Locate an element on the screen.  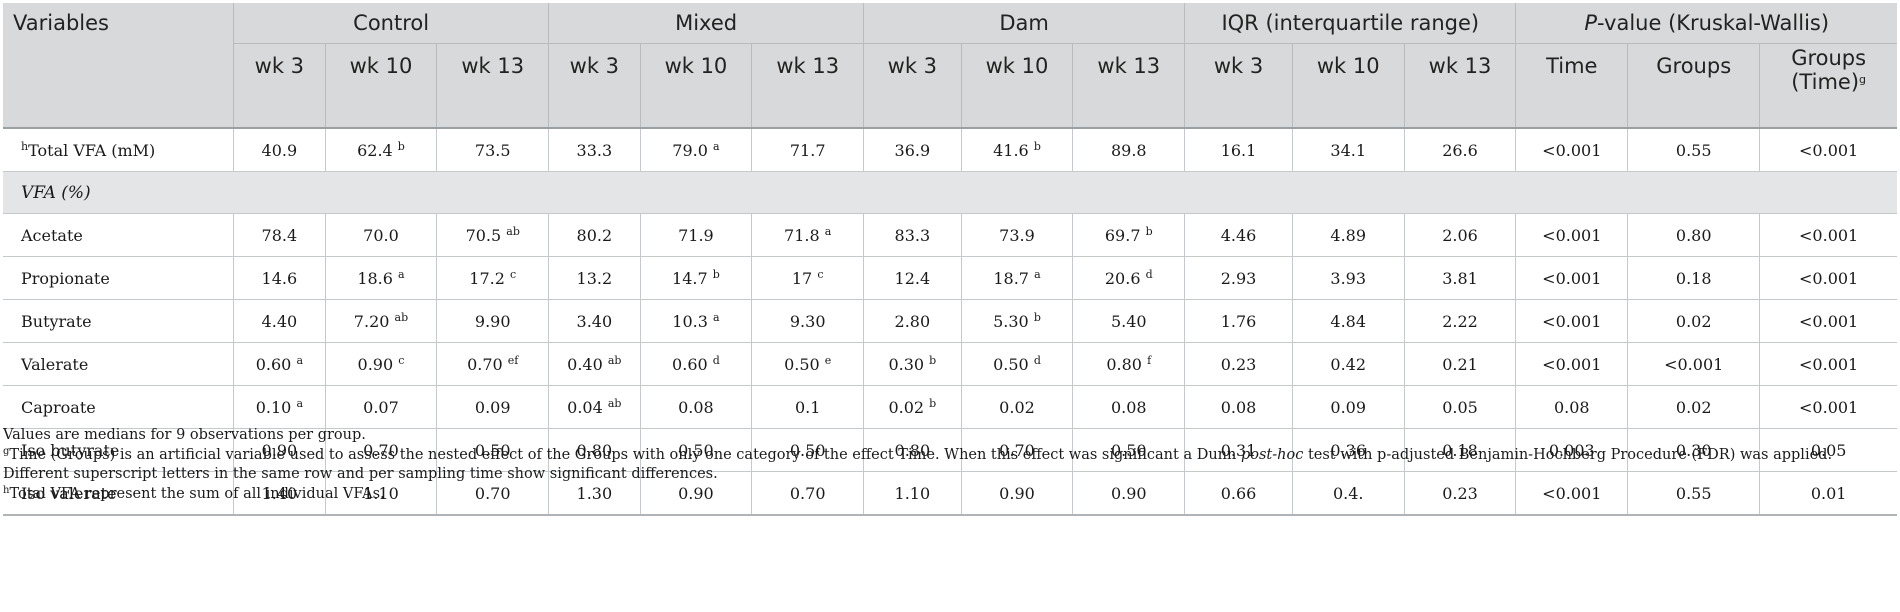
header-week: wk 13 is located at coordinates (1128, 86).